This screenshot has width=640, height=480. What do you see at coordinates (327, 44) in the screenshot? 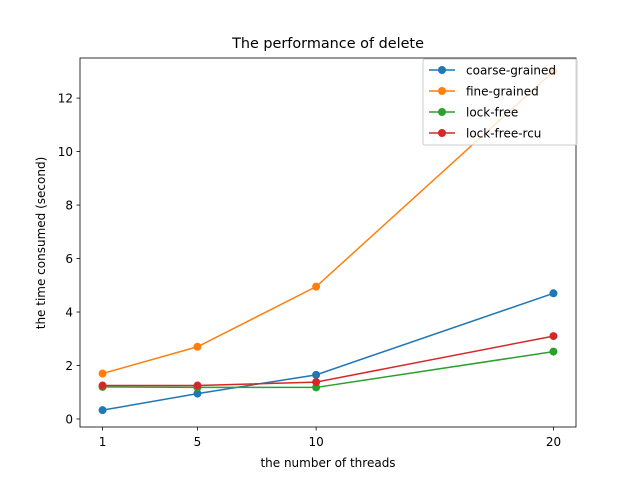
I see `chart-title: The performance of delete` at bounding box center [327, 44].